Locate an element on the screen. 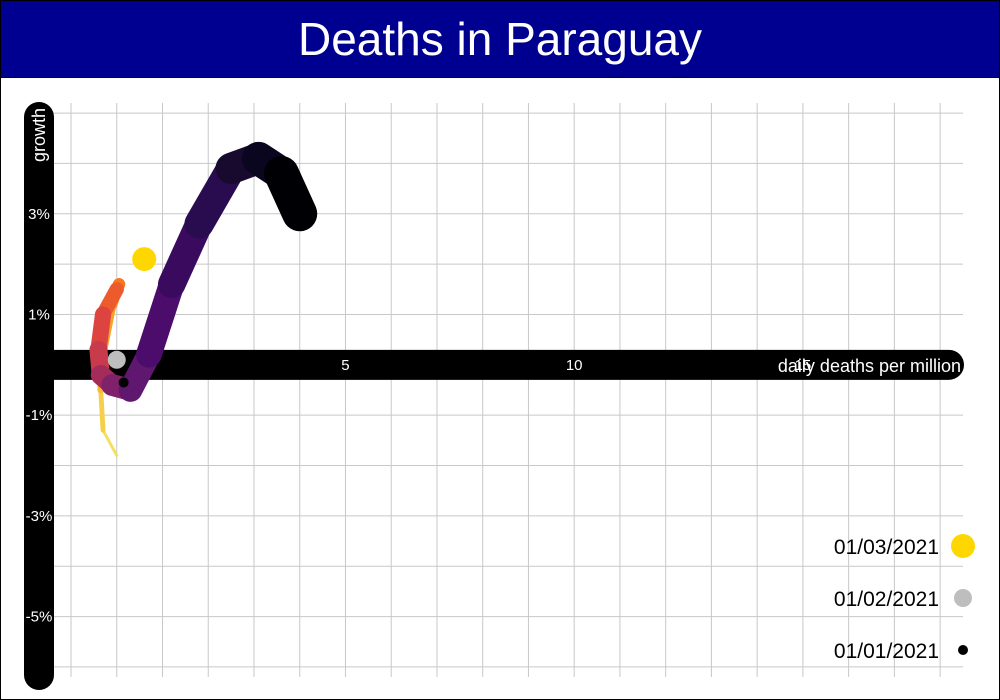 Image resolution: width=1000 pixels, height=700 pixels. legend-label: 01/03/2021 is located at coordinates (886, 547).